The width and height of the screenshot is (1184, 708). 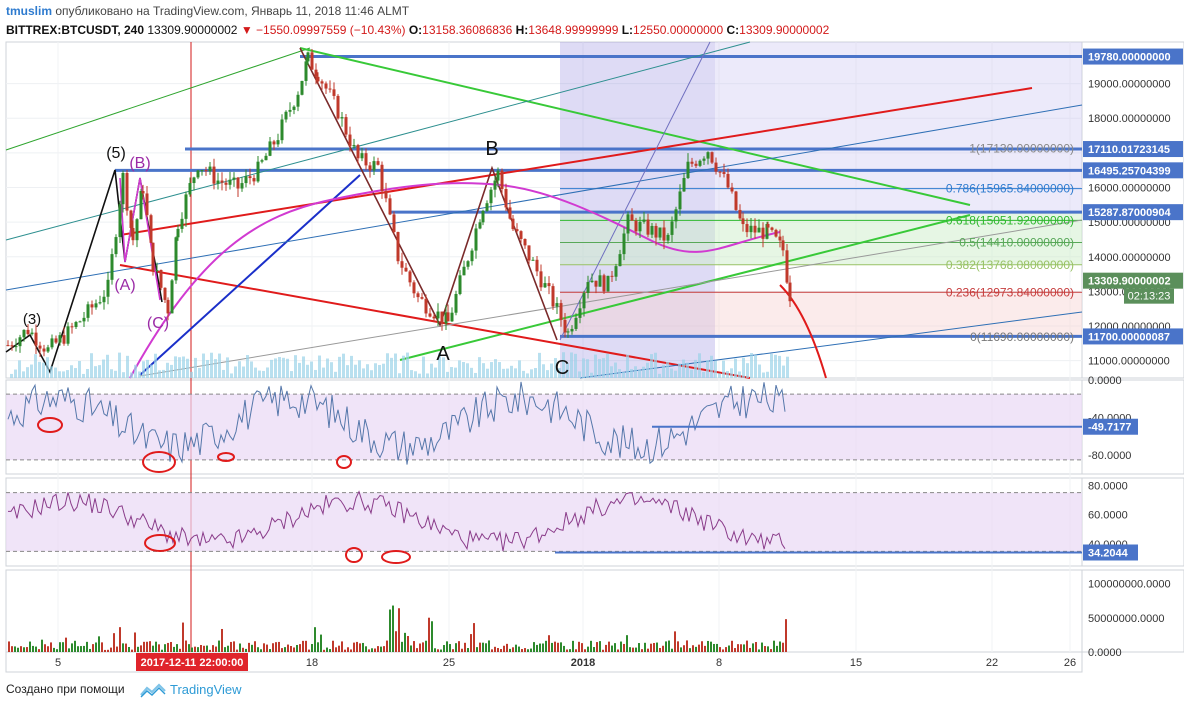 I want to click on trend-line, so click(x=685, y=287).